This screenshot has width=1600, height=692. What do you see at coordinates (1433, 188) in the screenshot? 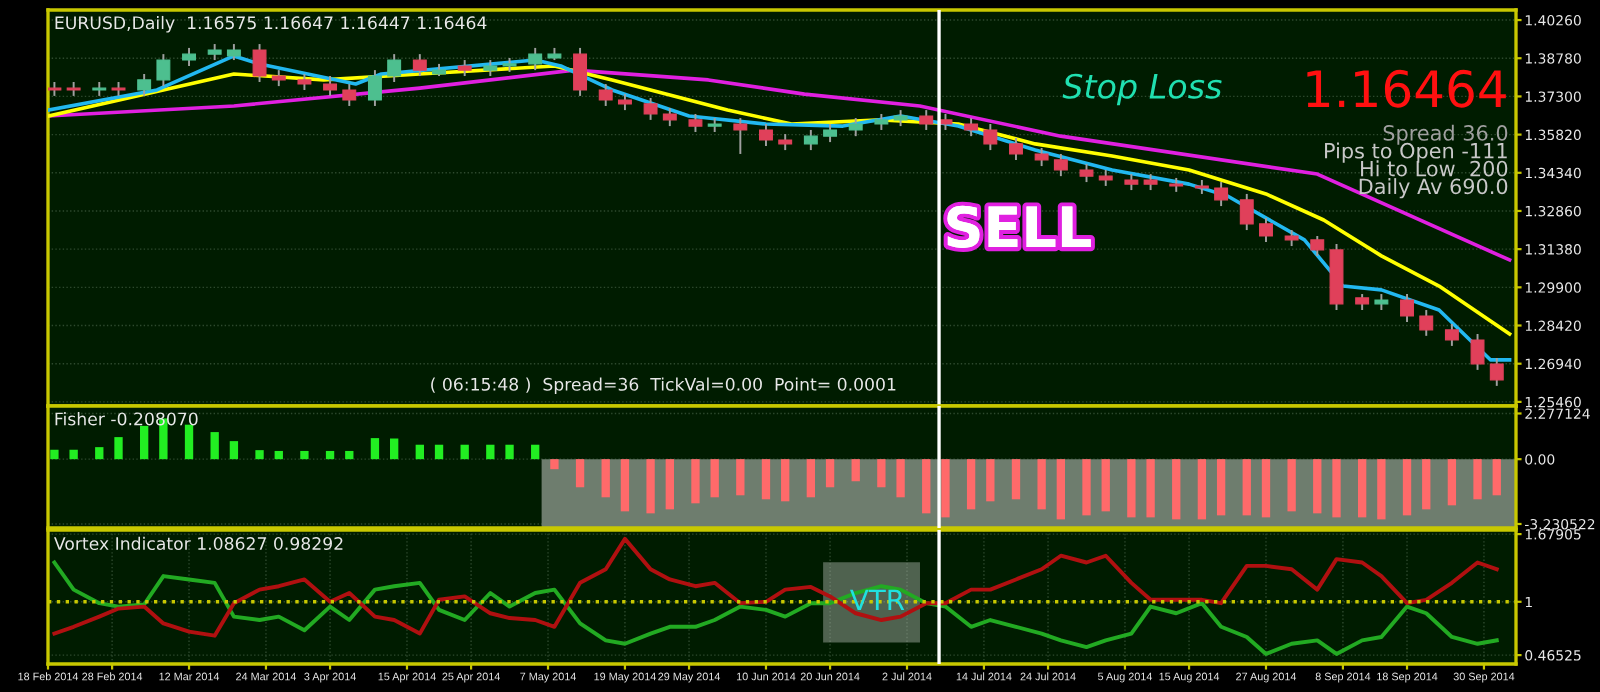
I see `annotation: Daily Av 690.0` at bounding box center [1433, 188].